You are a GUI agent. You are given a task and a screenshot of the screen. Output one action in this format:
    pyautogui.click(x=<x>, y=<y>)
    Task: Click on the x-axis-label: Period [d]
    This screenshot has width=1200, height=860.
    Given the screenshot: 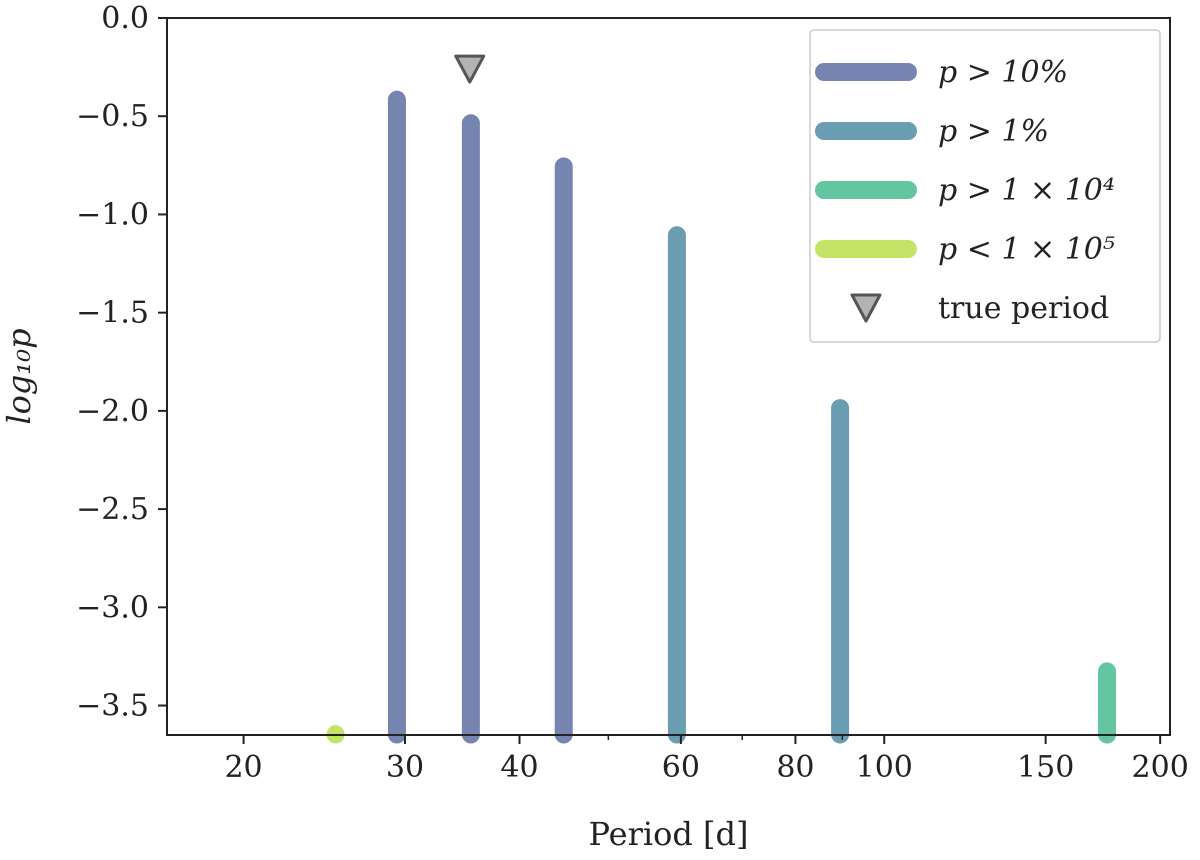 What is the action you would take?
    pyautogui.click(x=669, y=834)
    